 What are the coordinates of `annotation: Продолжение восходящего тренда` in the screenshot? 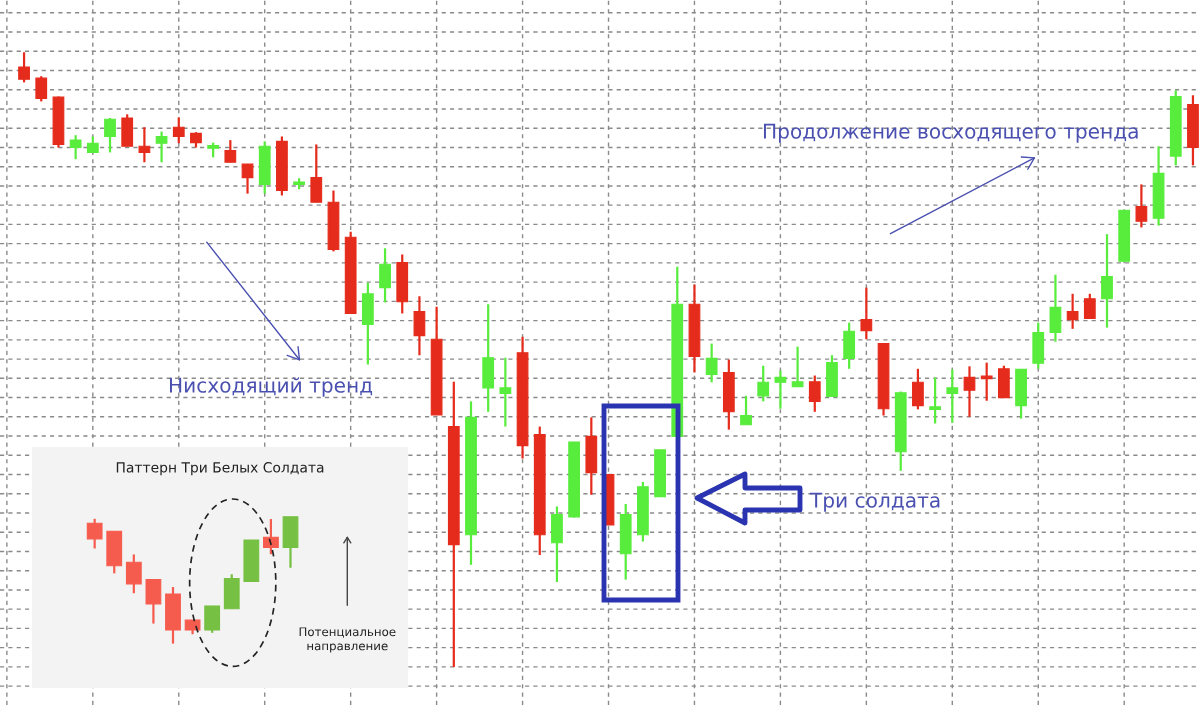 It's located at (950, 133).